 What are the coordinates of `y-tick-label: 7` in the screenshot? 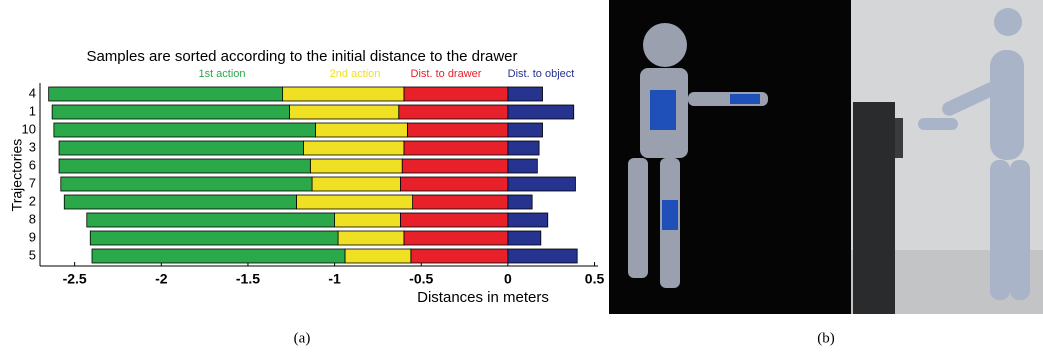 It's located at (32, 182).